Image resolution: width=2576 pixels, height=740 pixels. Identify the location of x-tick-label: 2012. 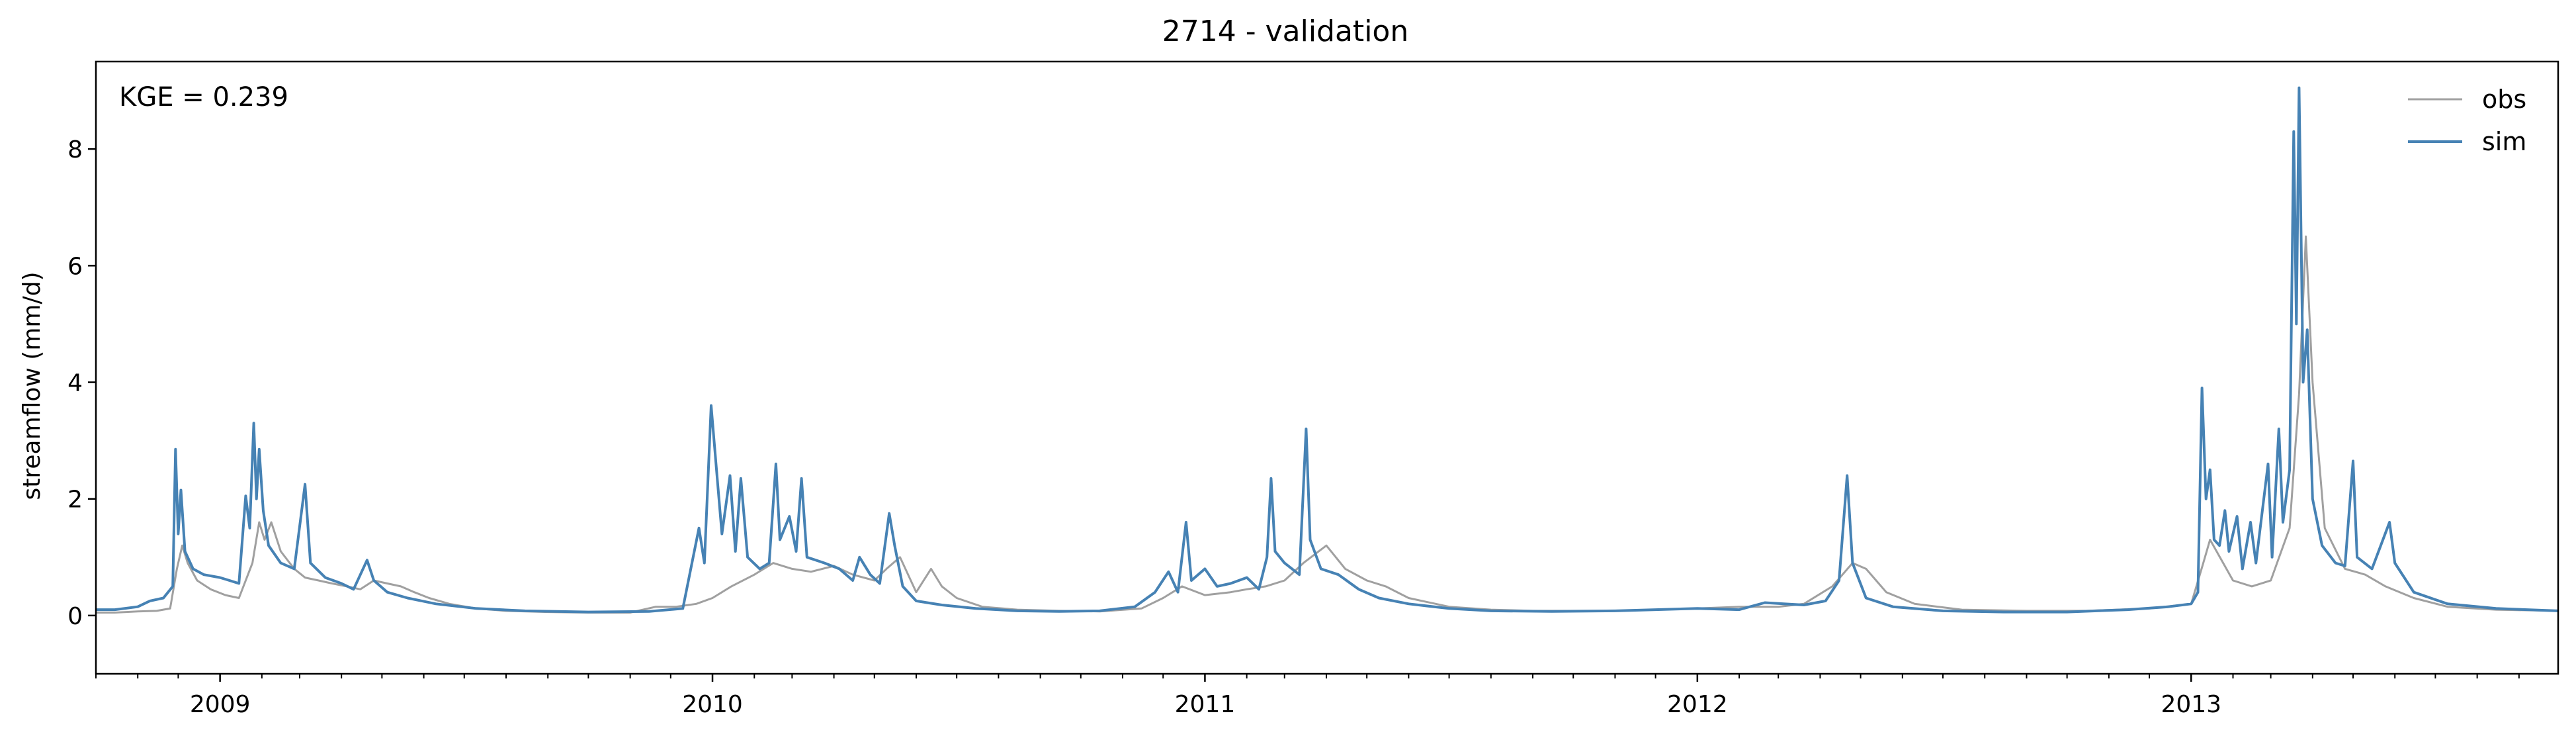
(1697, 704).